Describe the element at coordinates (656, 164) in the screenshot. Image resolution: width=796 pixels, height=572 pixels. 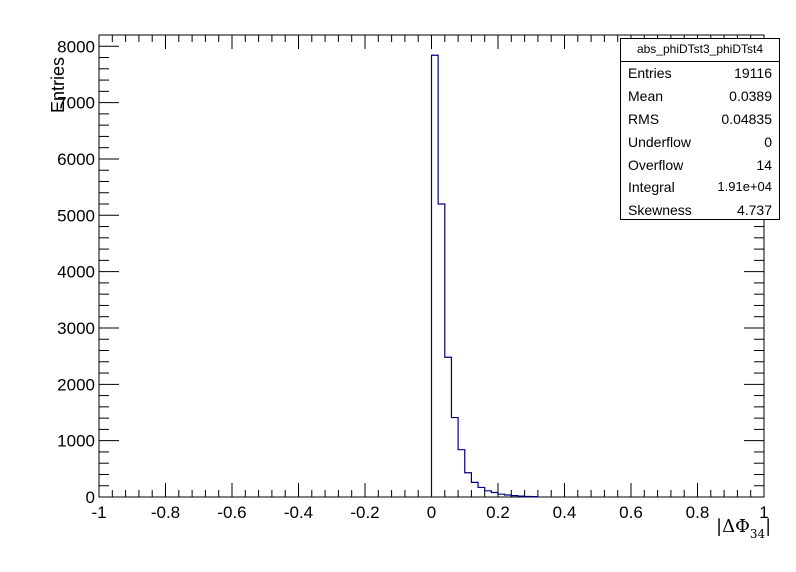
I see `stats-label: Overflow` at that location.